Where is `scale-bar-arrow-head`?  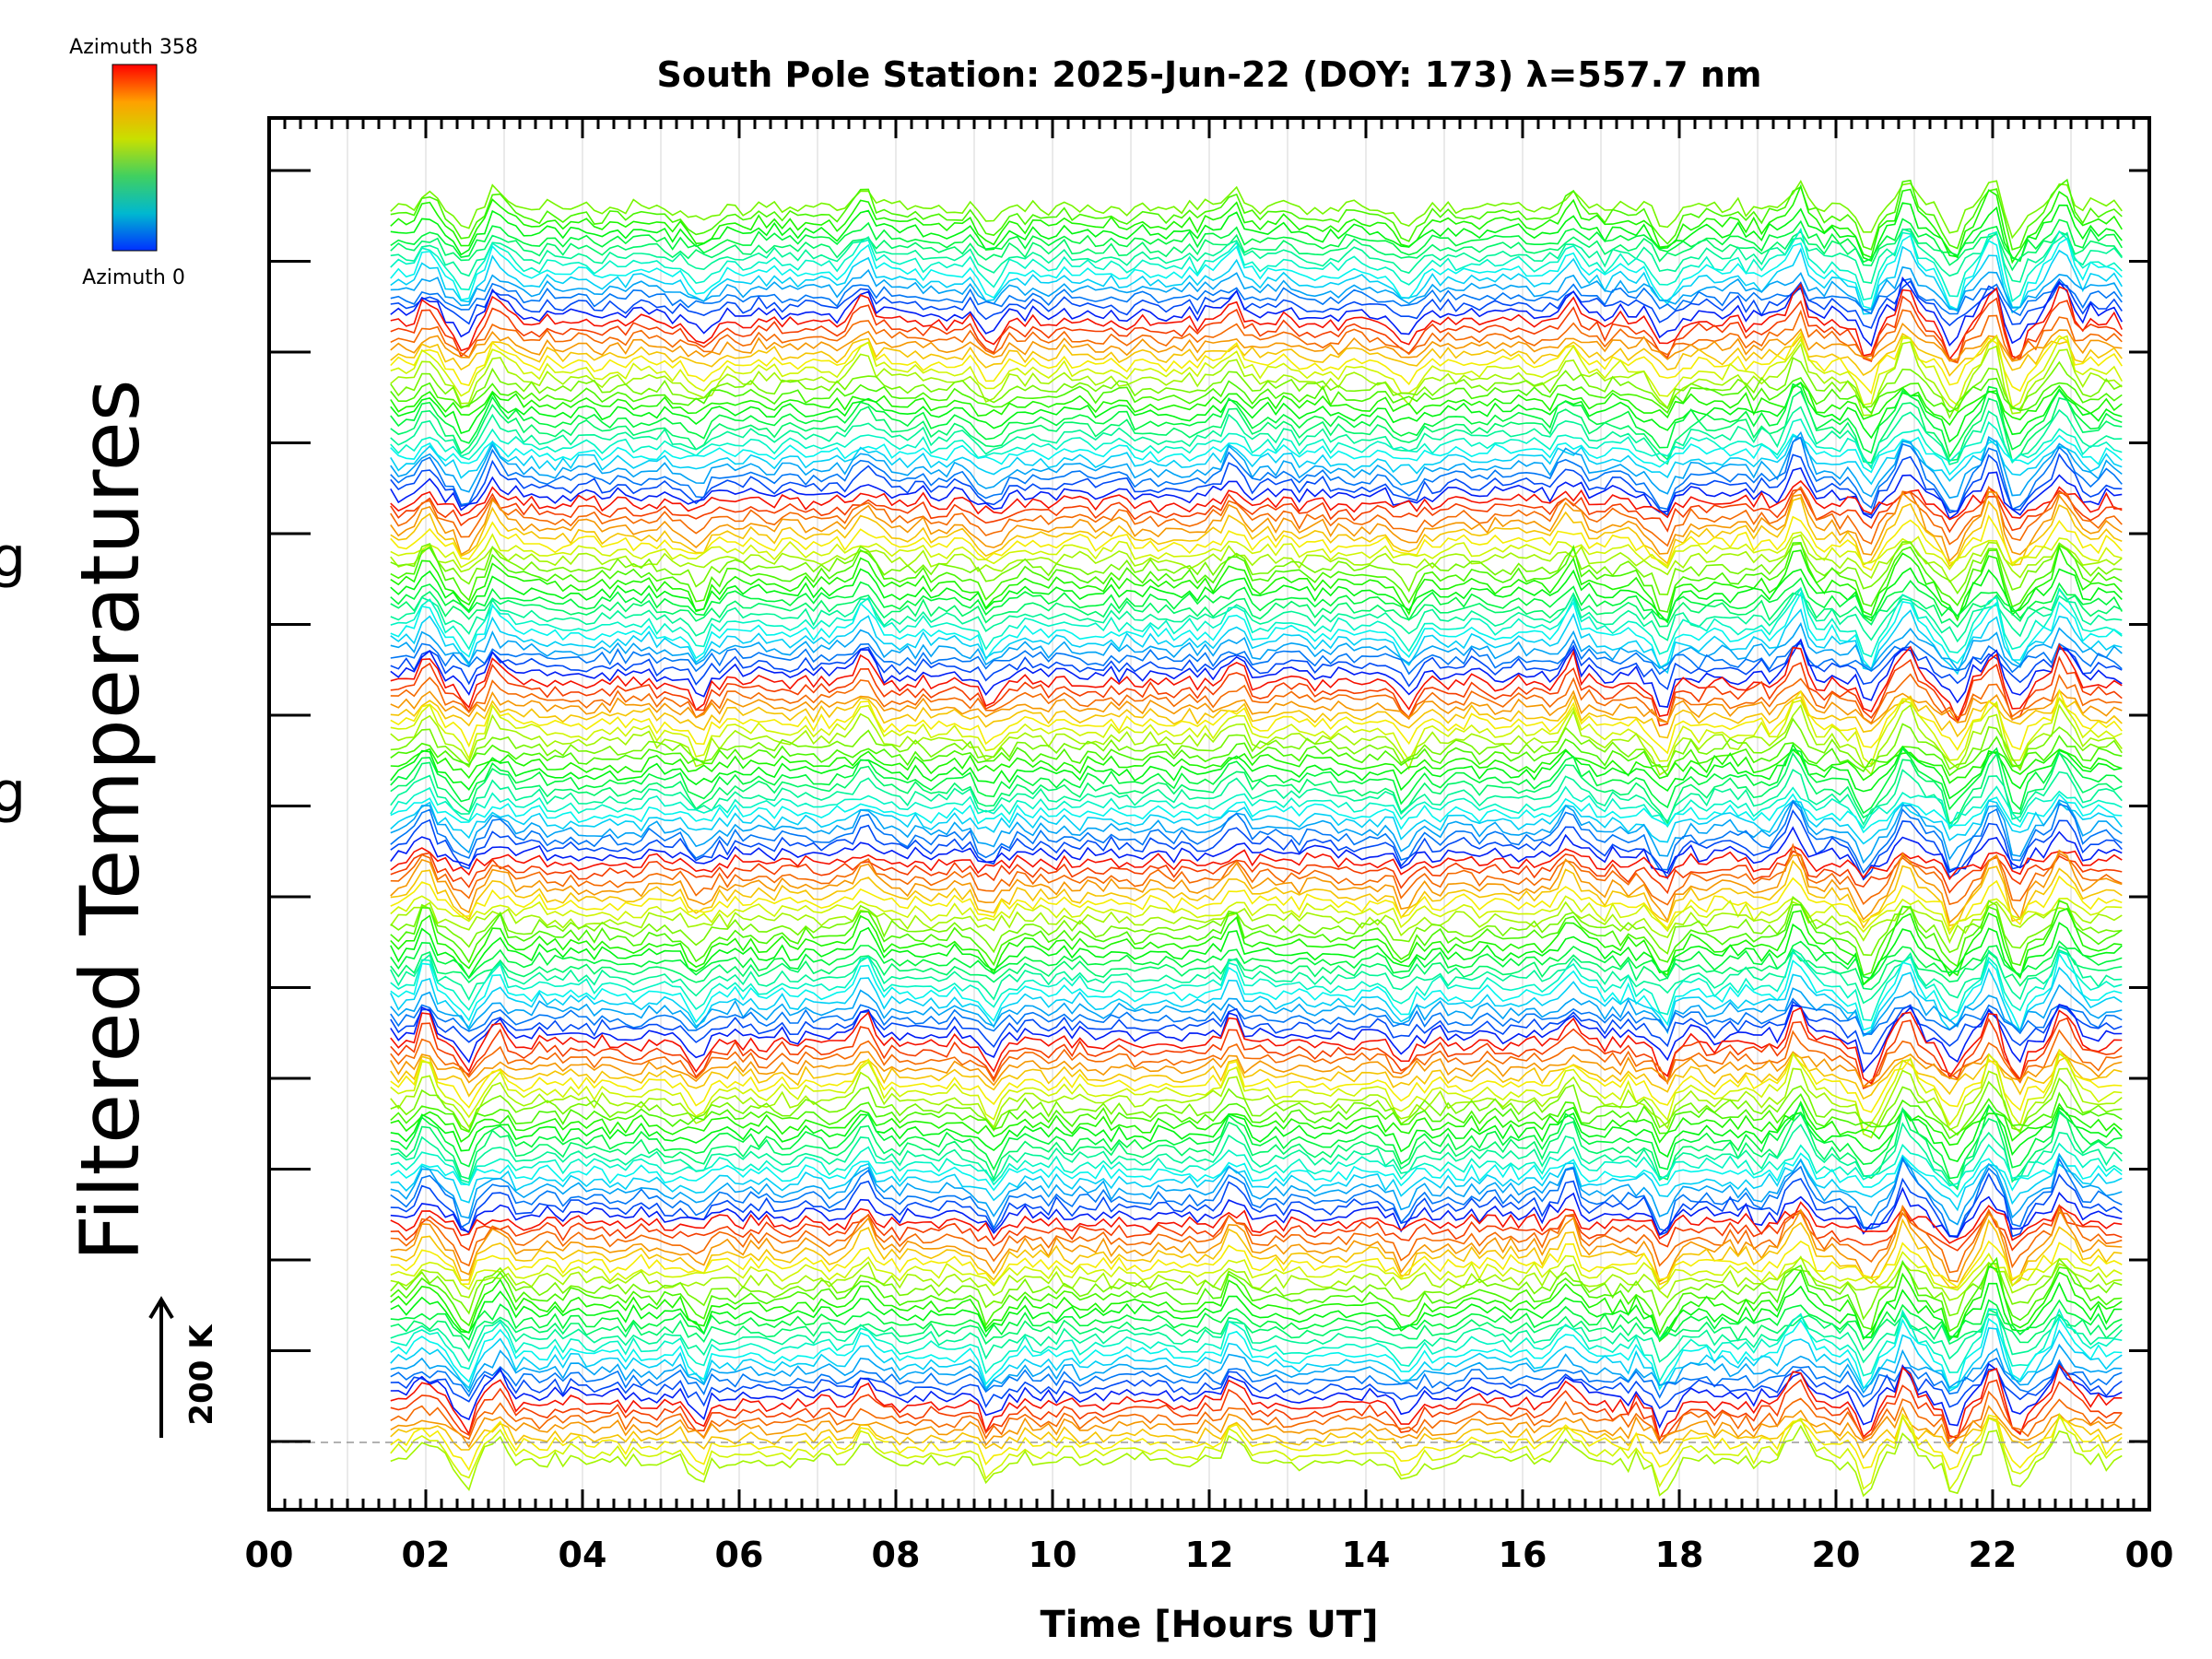 scale-bar-arrow-head is located at coordinates (161, 1308).